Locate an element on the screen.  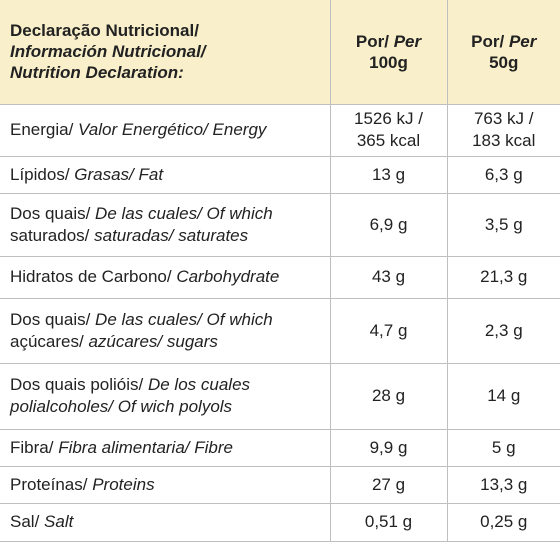
text-segment: 1526 kJ / is located at coordinates (388, 118).